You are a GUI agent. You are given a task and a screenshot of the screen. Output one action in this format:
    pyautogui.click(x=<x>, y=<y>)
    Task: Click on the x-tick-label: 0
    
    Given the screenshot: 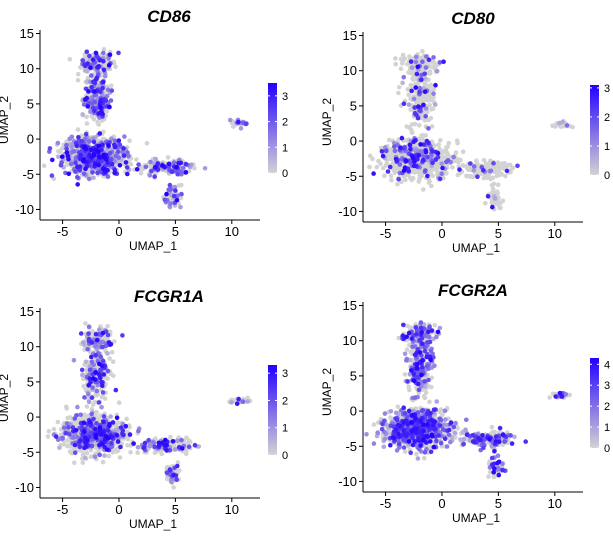 What is the action you would take?
    pyautogui.click(x=441, y=233)
    